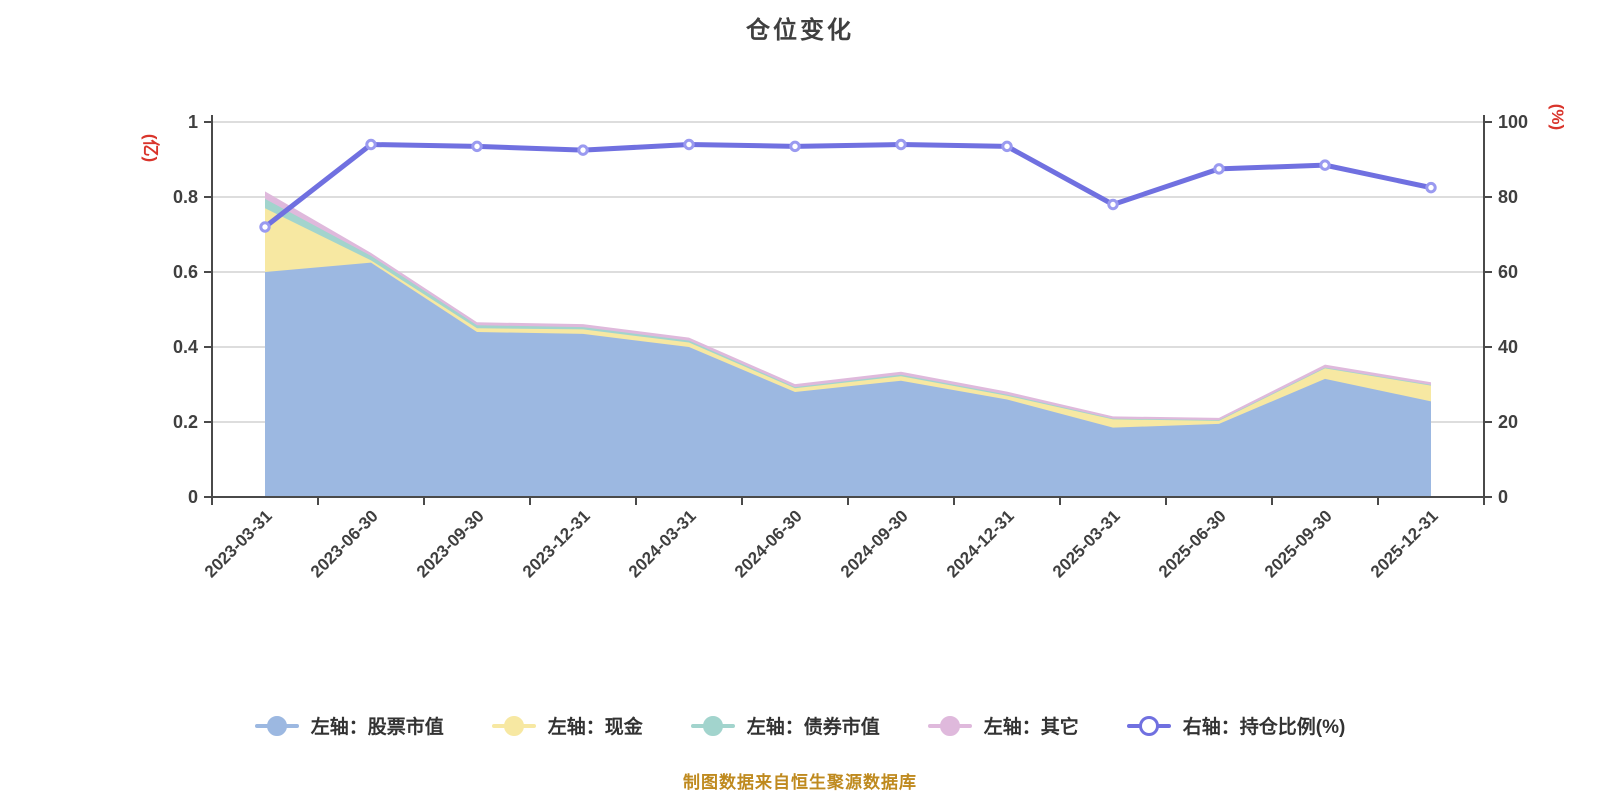 This screenshot has width=1600, height=800. Describe the element at coordinates (768, 543) in the screenshot. I see `x-axis-label: 2024-06-30` at that location.